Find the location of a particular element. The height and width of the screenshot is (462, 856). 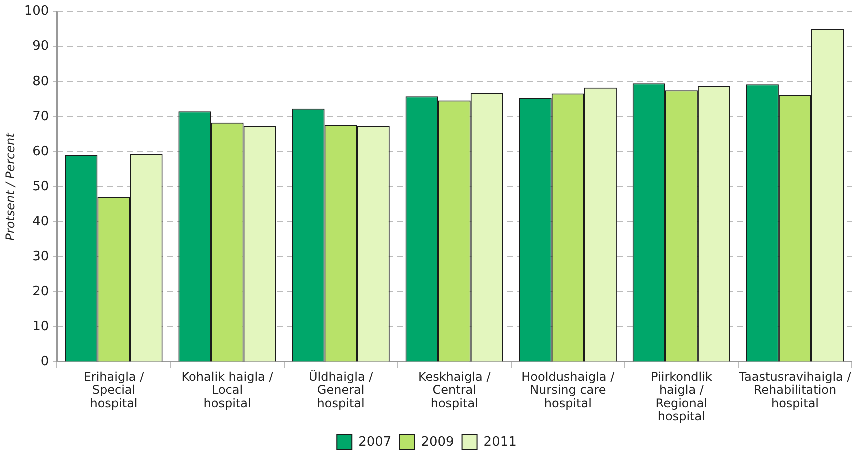

y-tick-label: 30 is located at coordinates (41, 256).